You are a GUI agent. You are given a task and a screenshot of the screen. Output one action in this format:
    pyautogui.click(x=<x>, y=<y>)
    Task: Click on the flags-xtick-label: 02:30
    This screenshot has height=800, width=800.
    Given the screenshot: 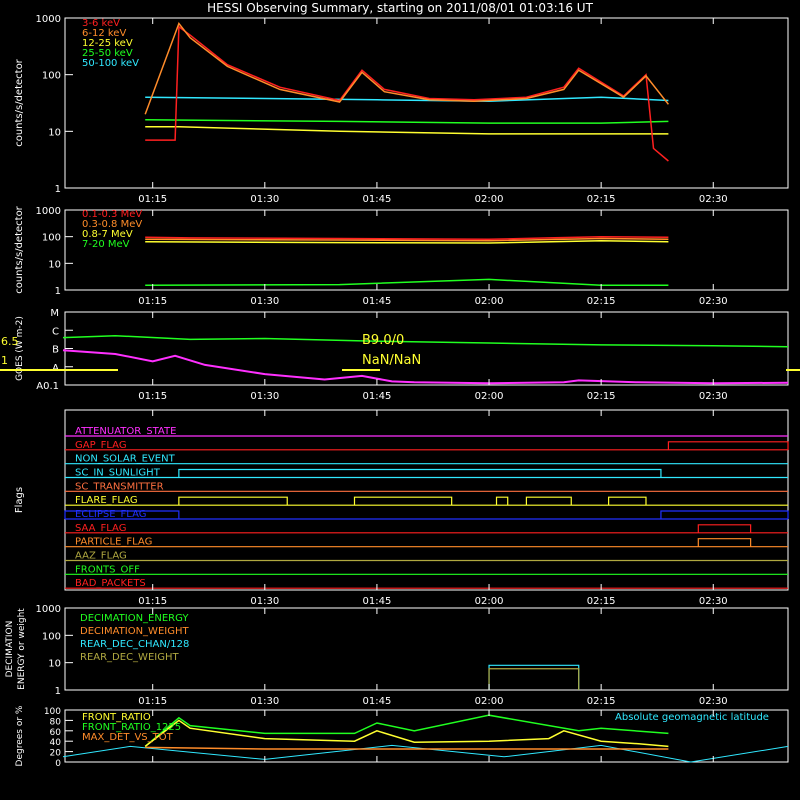 What is the action you would take?
    pyautogui.click(x=713, y=601)
    